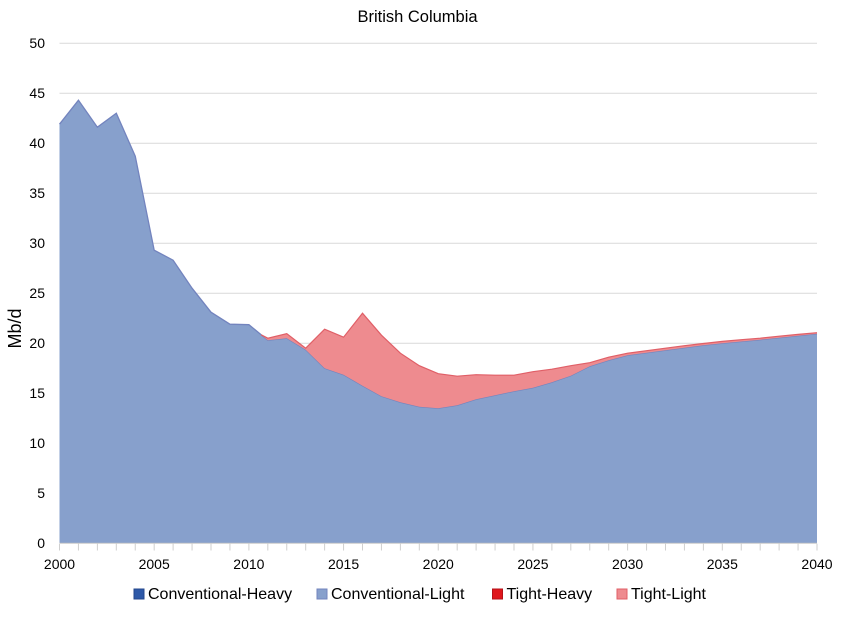  What do you see at coordinates (37, 343) in the screenshot?
I see `svg-text: 20` at bounding box center [37, 343].